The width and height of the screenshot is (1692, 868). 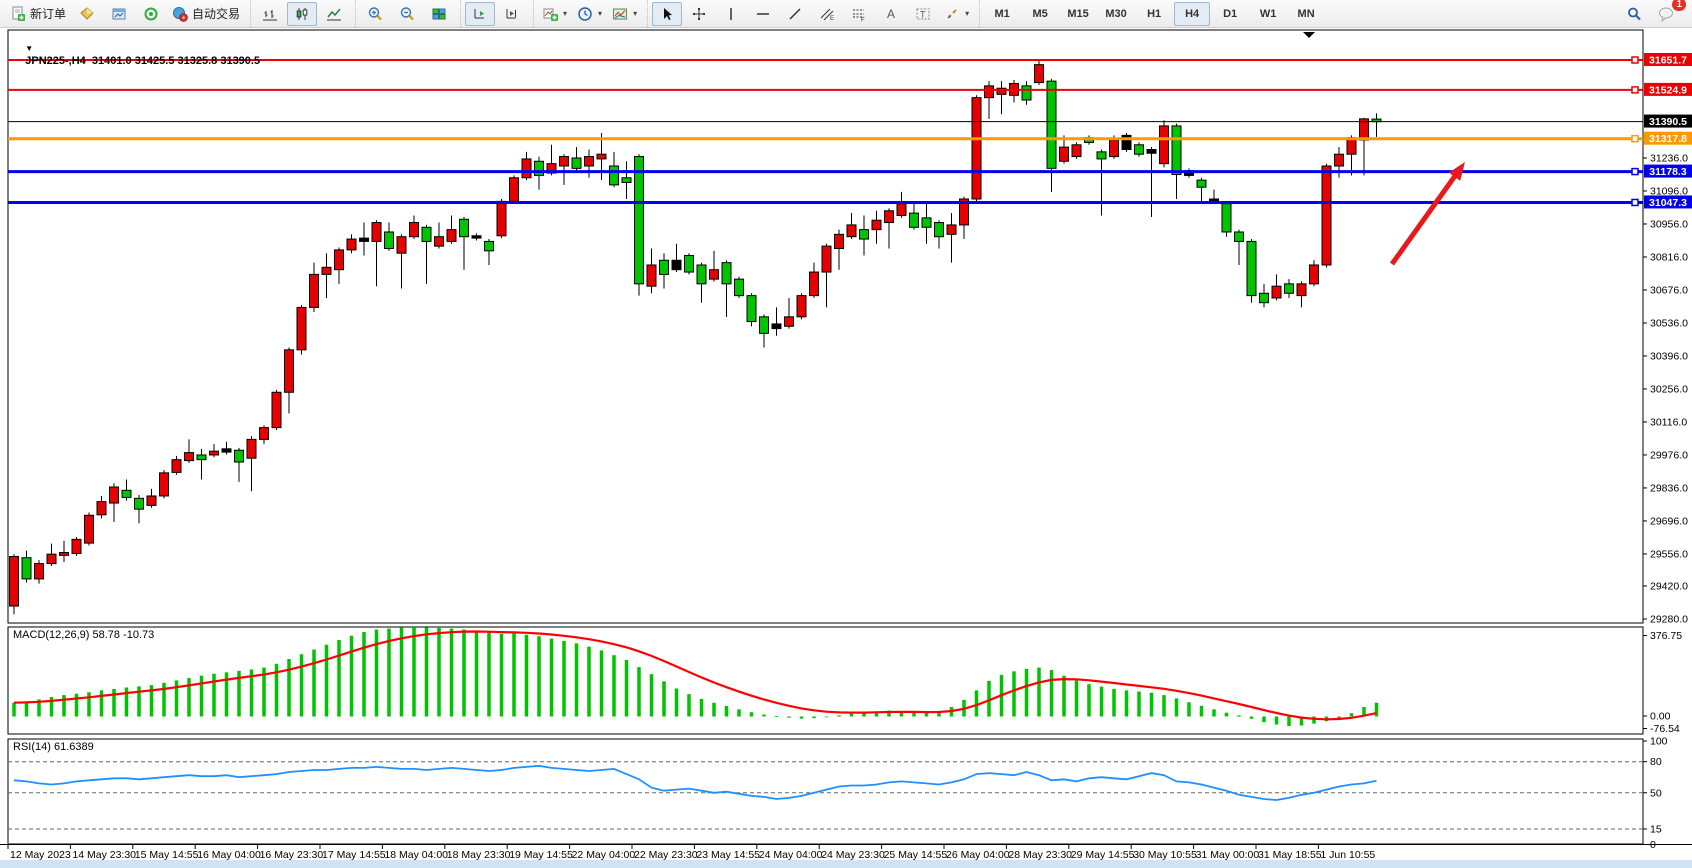 I want to click on cursor-icon, so click(x=667, y=14).